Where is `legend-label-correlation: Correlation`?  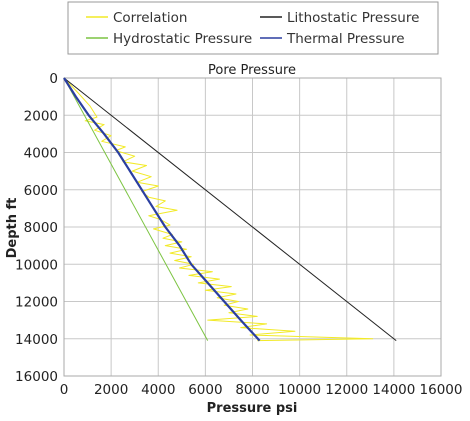 legend-label-correlation: Correlation is located at coordinates (150, 18).